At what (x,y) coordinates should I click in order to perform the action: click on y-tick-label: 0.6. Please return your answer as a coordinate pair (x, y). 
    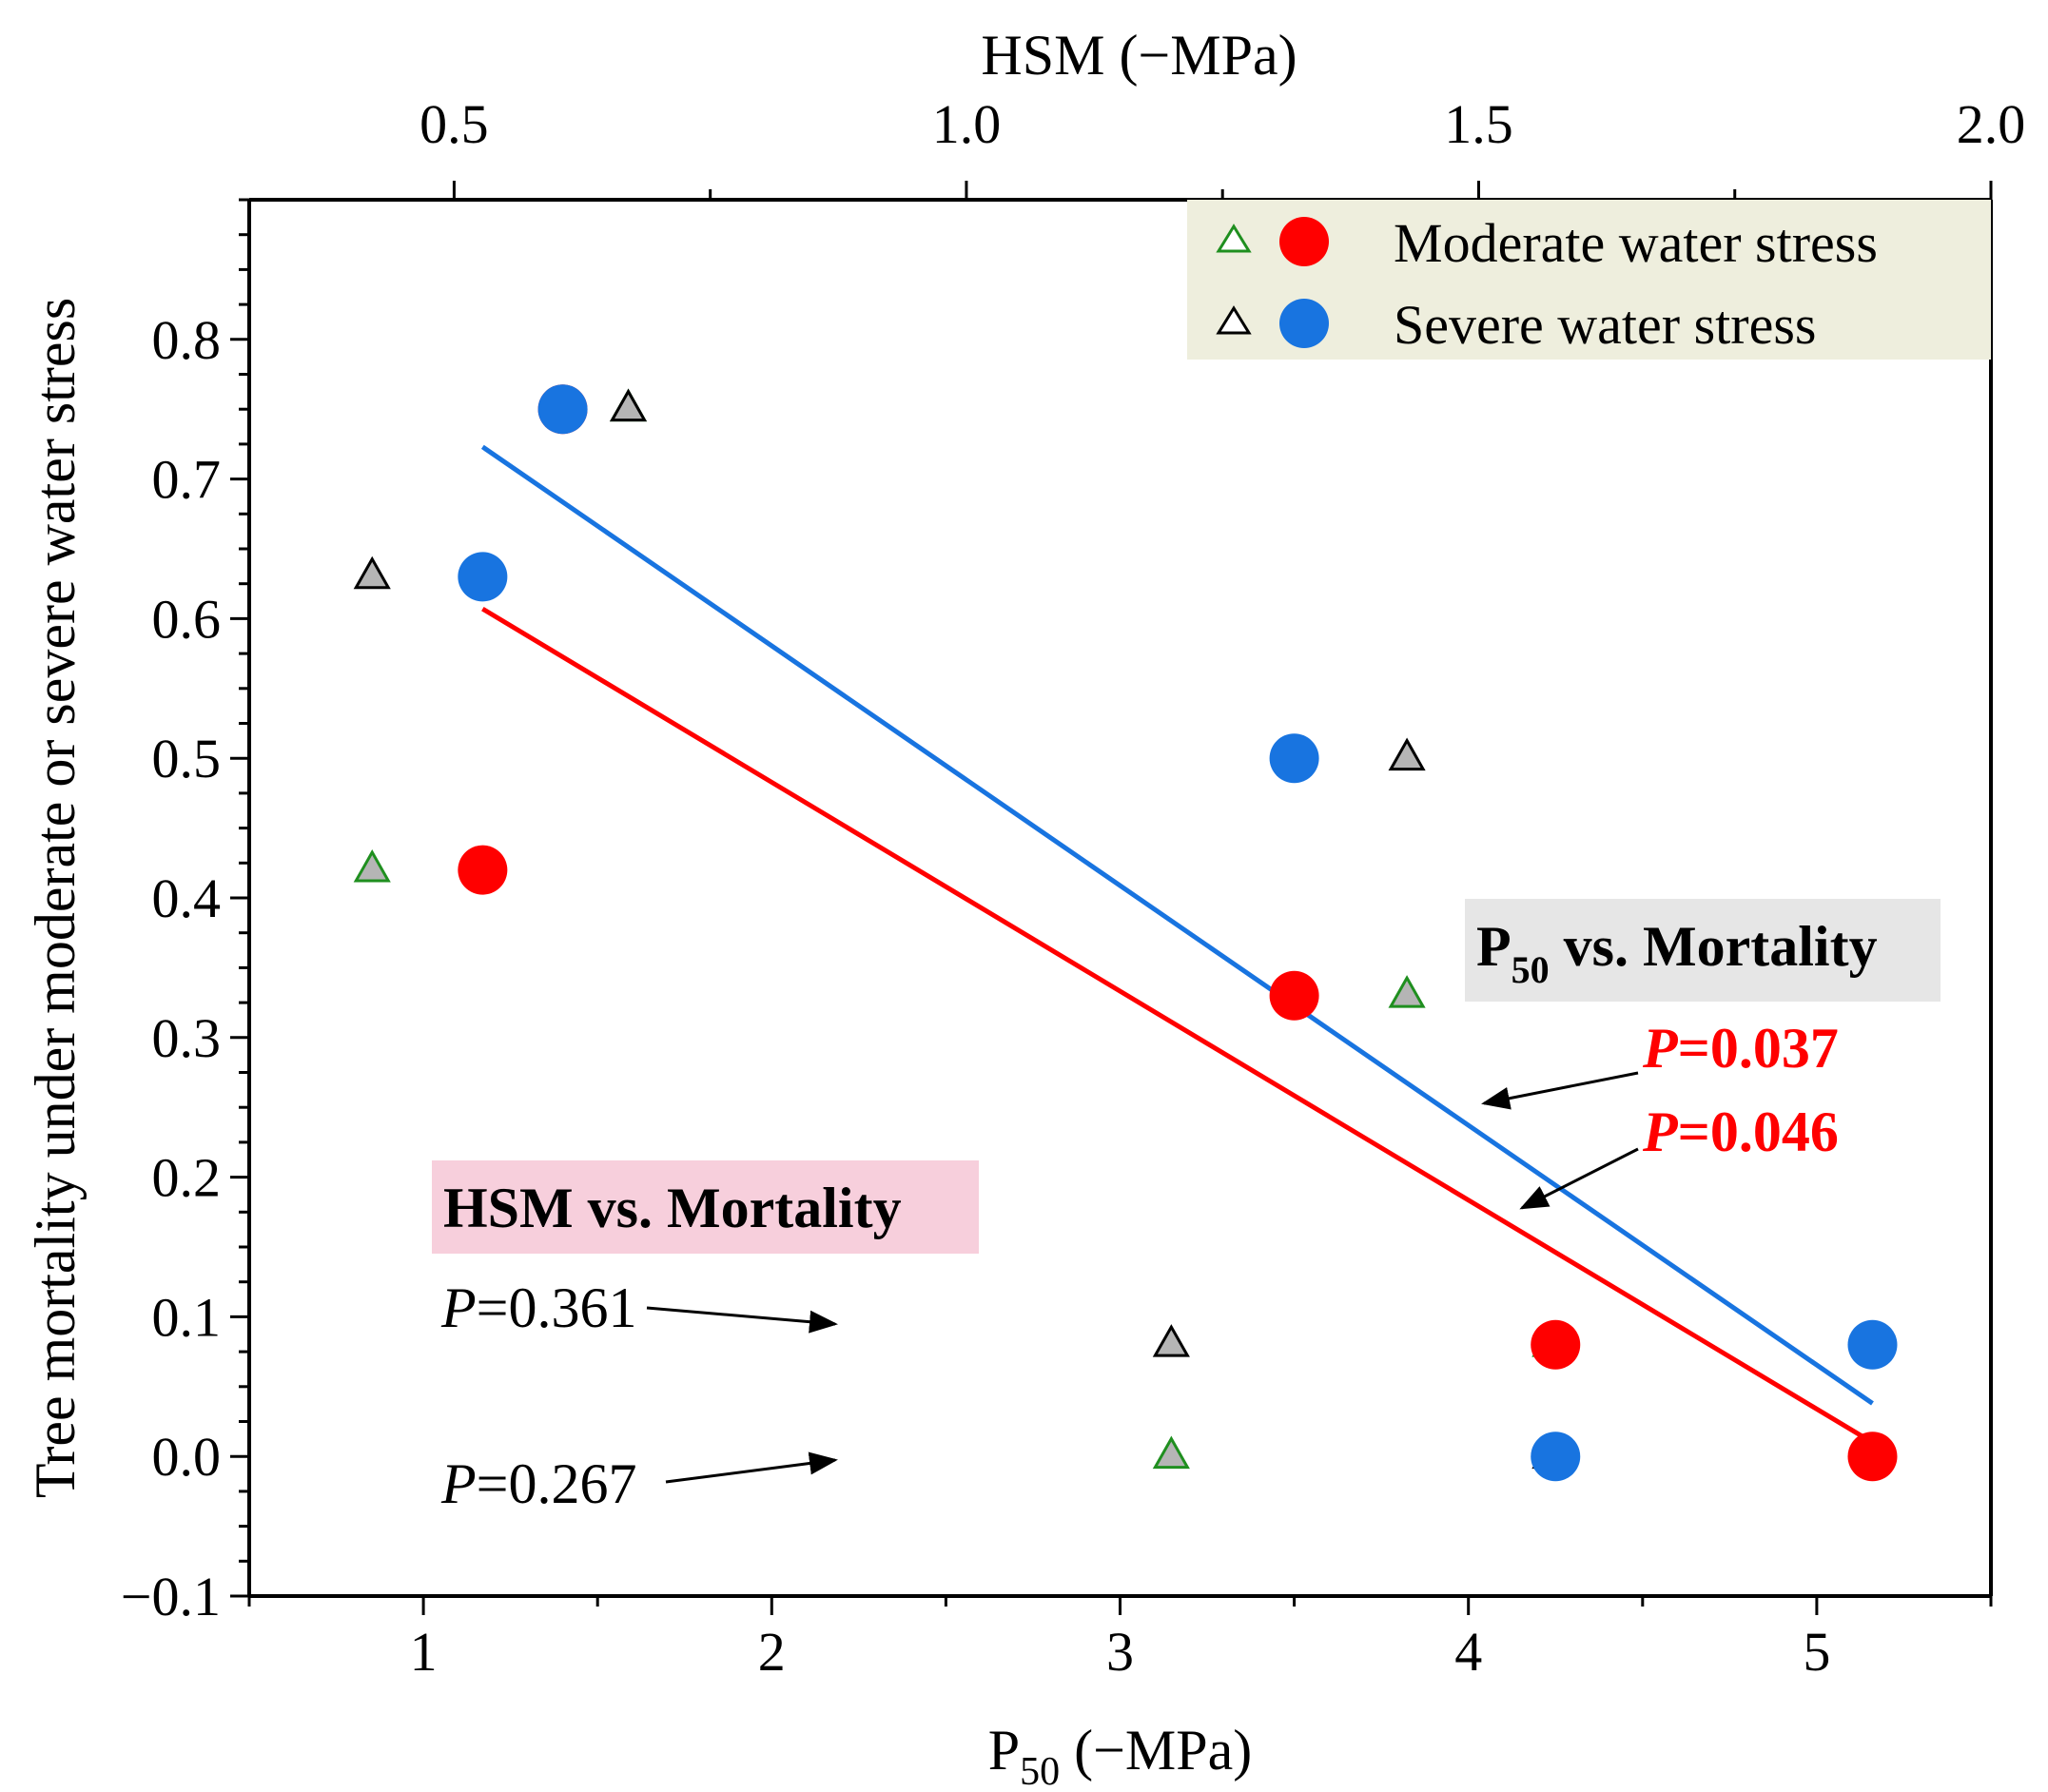
    Looking at the image, I should click on (187, 619).